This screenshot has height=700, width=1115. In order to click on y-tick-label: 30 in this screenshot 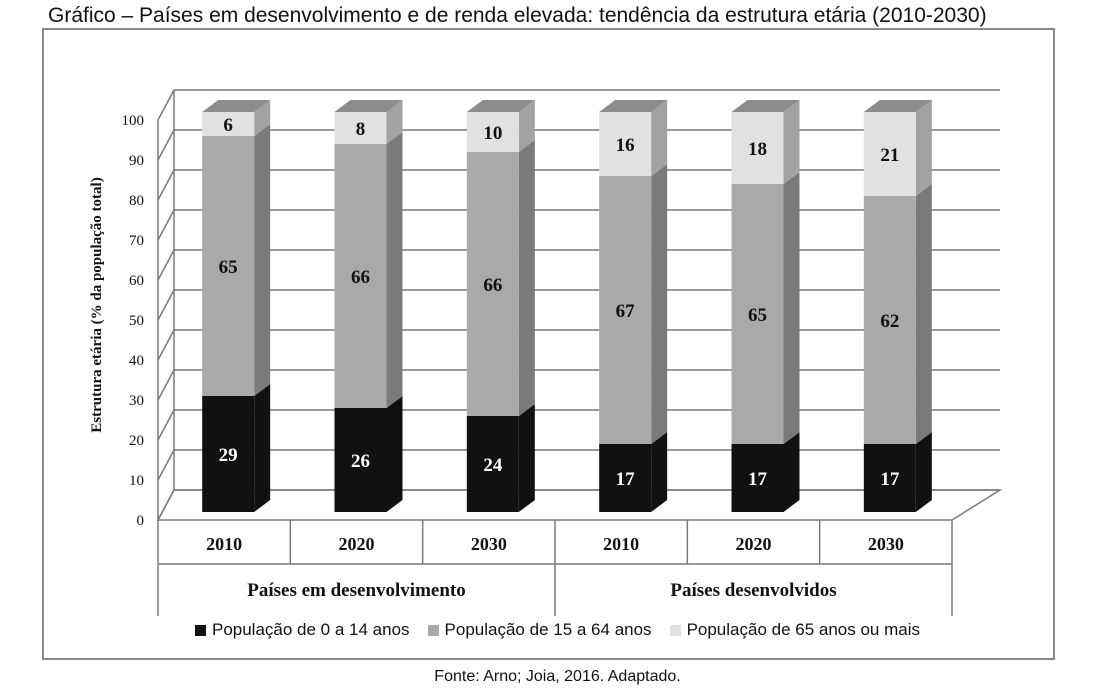, I will do `click(136, 401)`.